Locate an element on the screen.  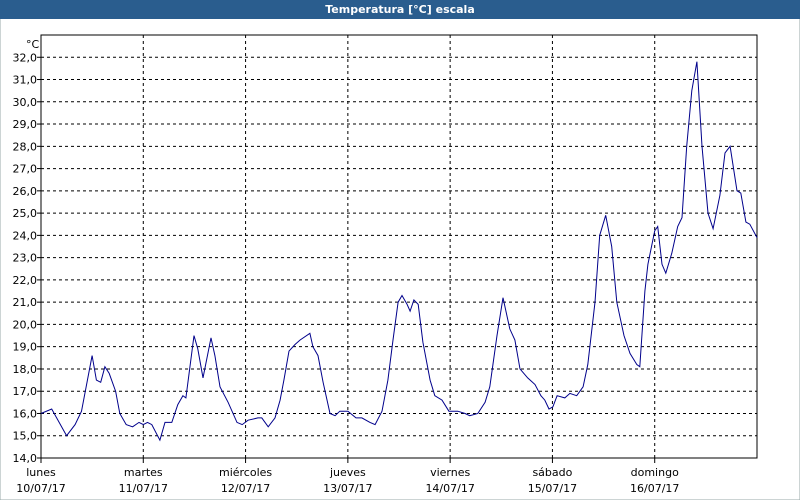
x-tick-label: viernes is located at coordinates (450, 472).